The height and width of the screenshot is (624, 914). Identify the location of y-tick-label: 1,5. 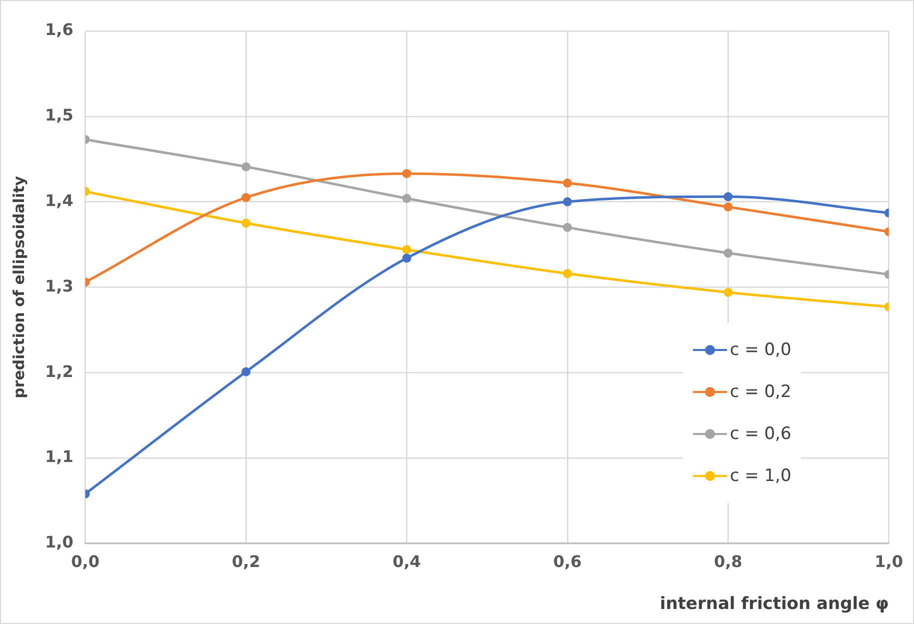
(59, 115).